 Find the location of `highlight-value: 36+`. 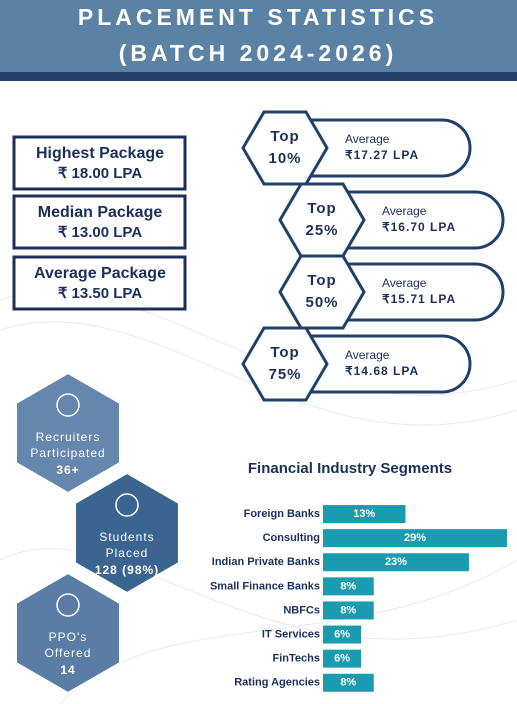

highlight-value: 36+ is located at coordinates (67, 470).